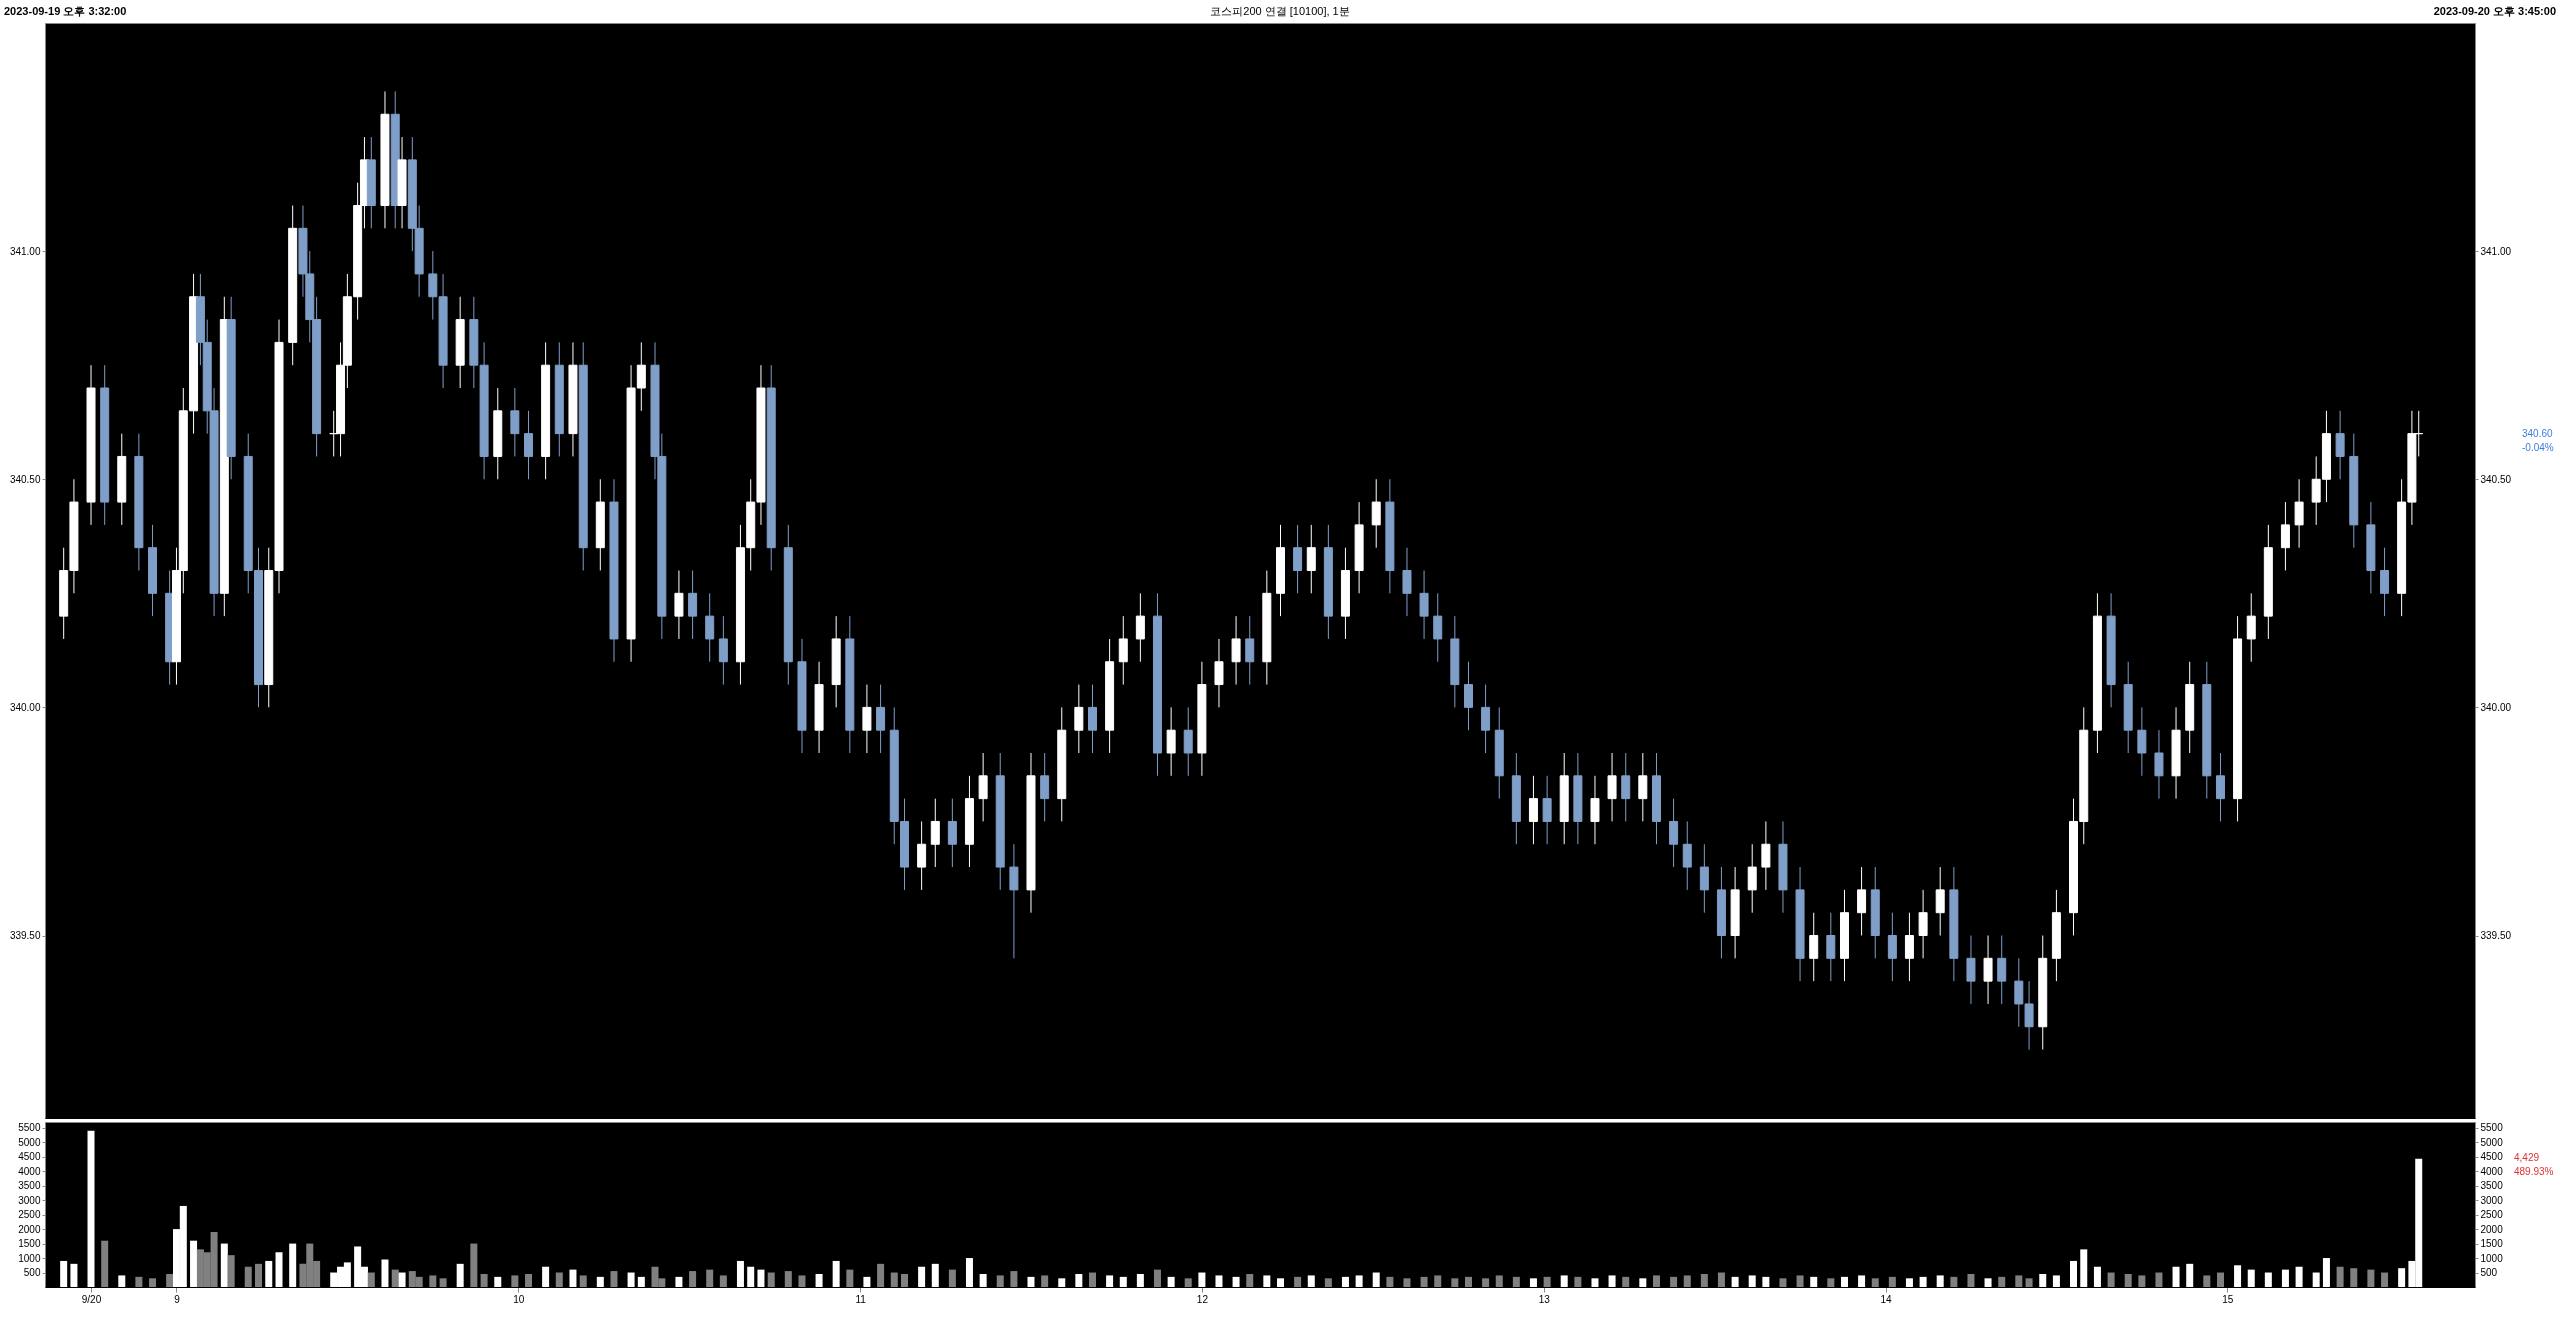  What do you see at coordinates (2538, 433) in the screenshot?
I see `text: 340.60` at bounding box center [2538, 433].